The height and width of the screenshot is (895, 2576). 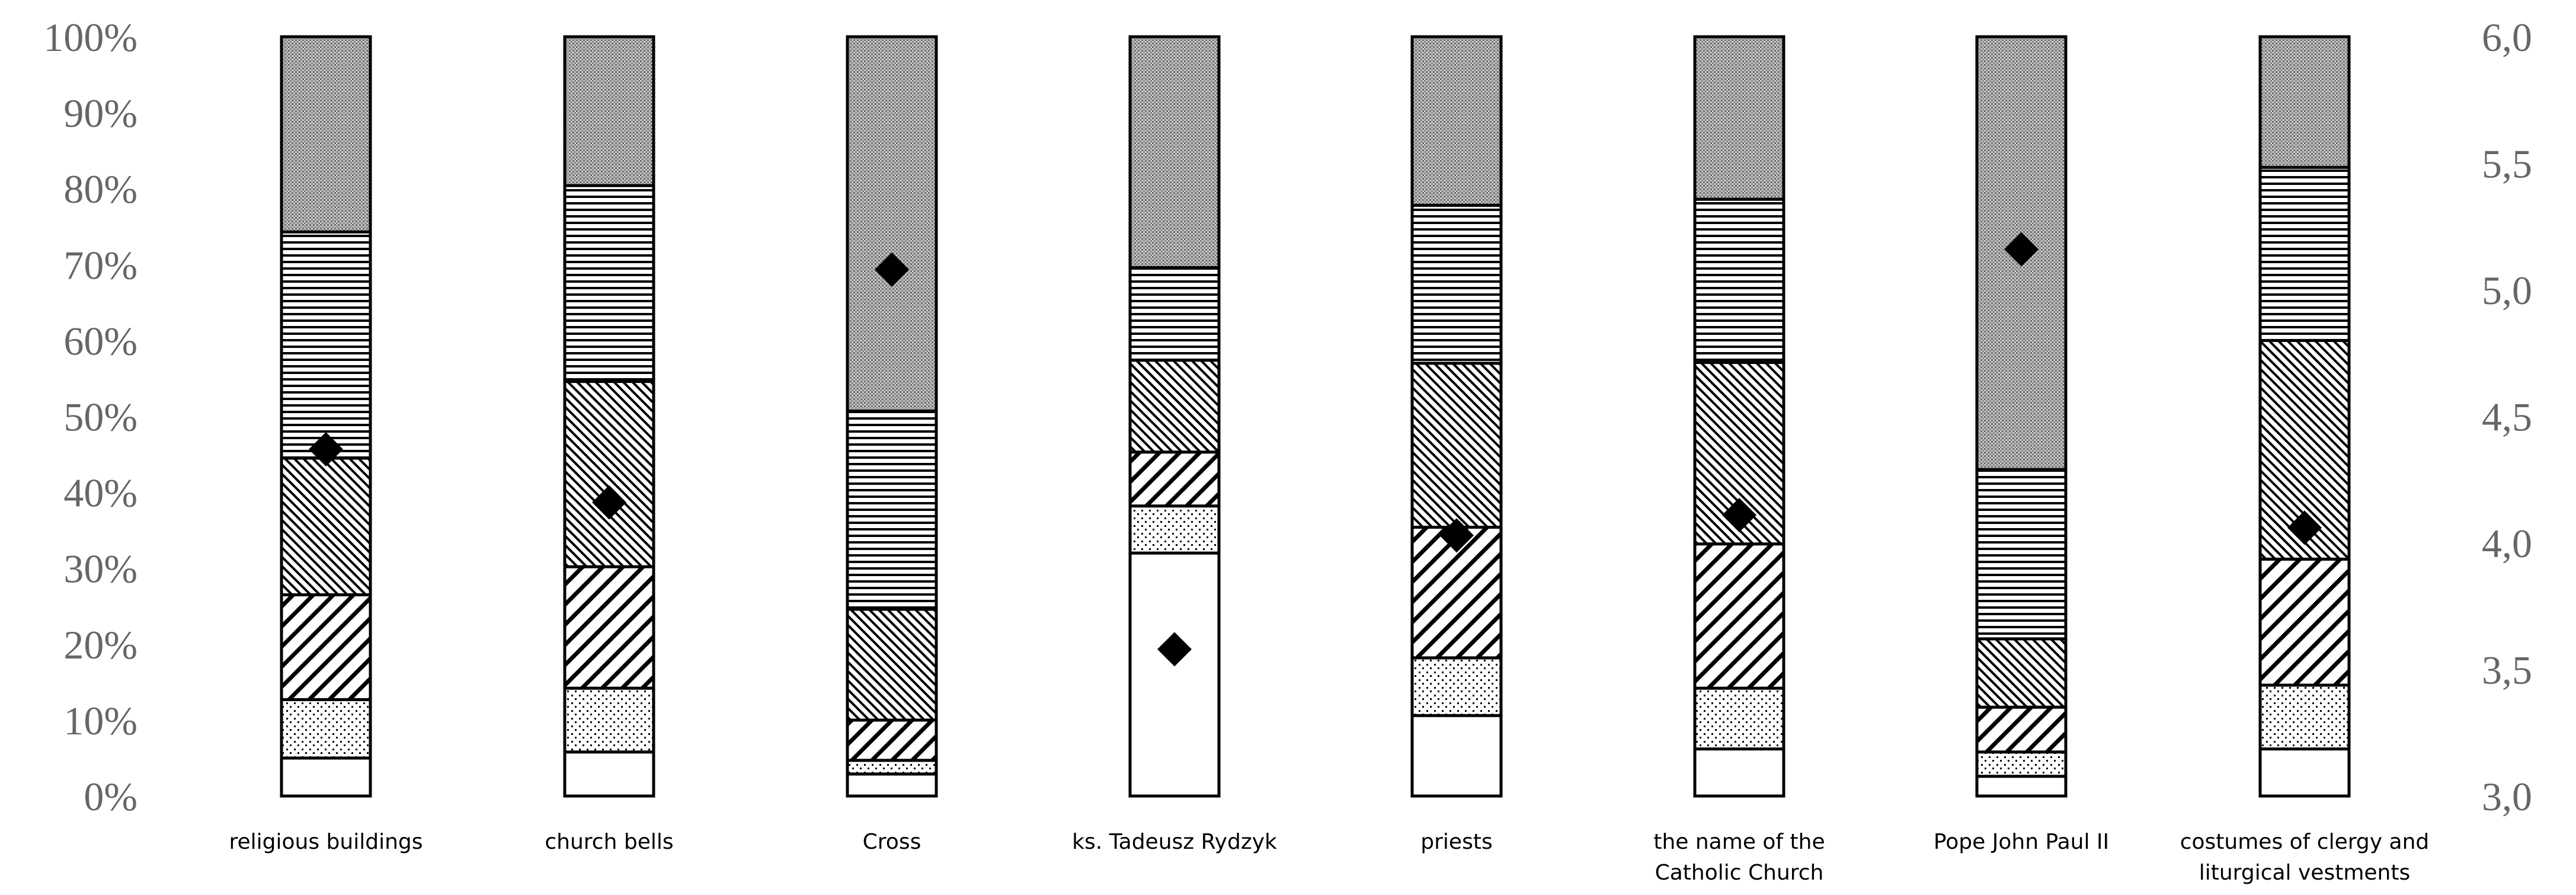 What do you see at coordinates (100, 569) in the screenshot?
I see `left-tick-label: 30%` at bounding box center [100, 569].